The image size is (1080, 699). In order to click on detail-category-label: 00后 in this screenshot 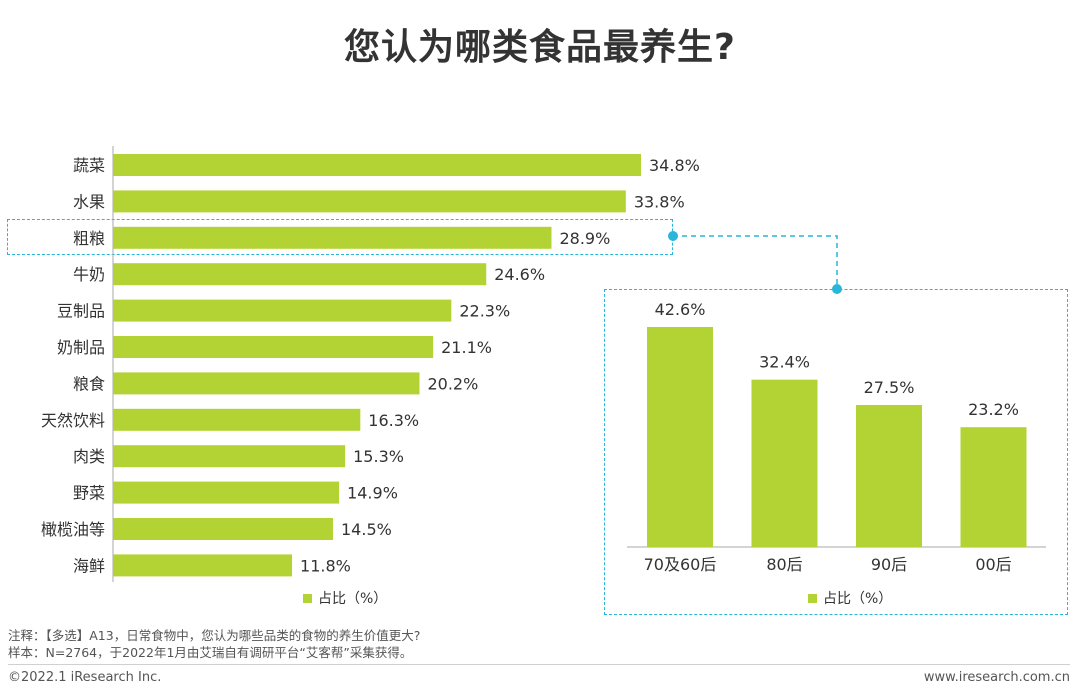, I will do `click(993, 564)`.